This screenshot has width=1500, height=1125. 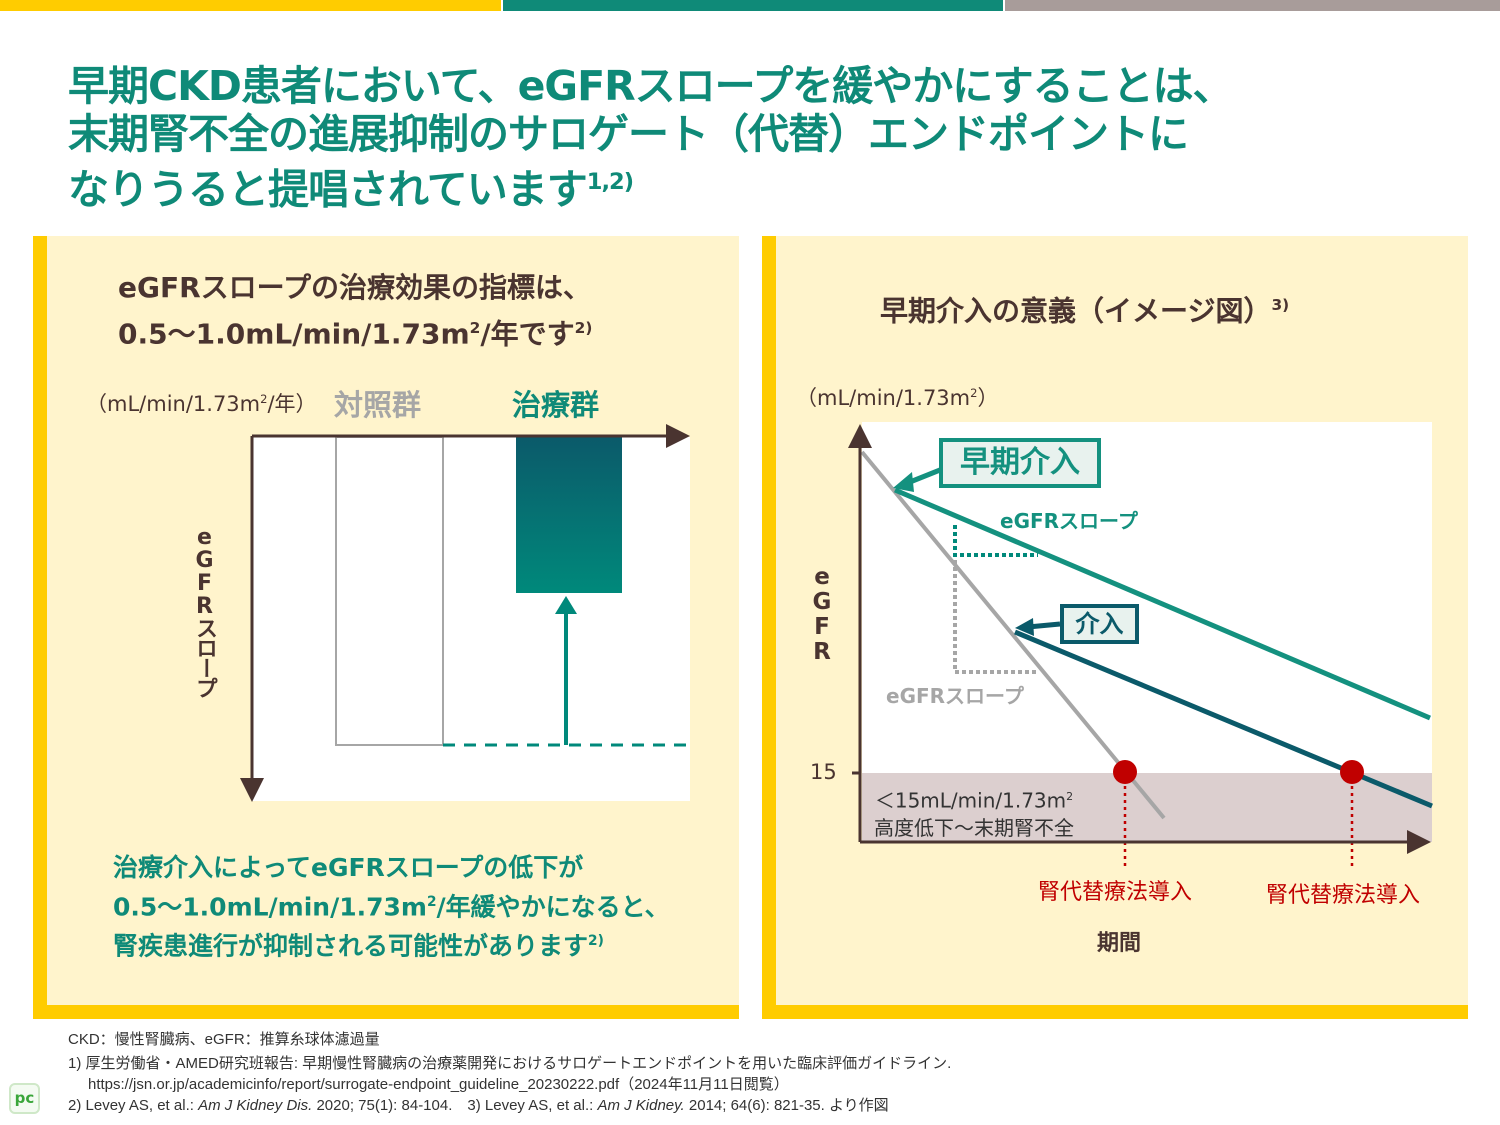 What do you see at coordinates (553, 907) in the screenshot?
I see `note-line: /年緩やかになると、` at bounding box center [553, 907].